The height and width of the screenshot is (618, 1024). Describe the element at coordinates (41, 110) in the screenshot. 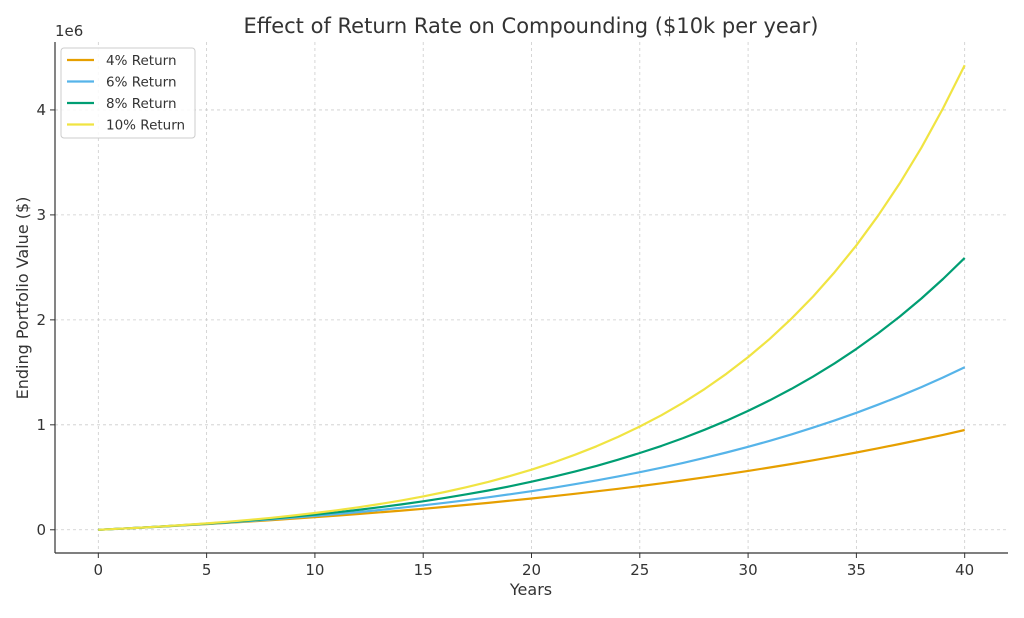

I see `y-tick-label: 4` at that location.